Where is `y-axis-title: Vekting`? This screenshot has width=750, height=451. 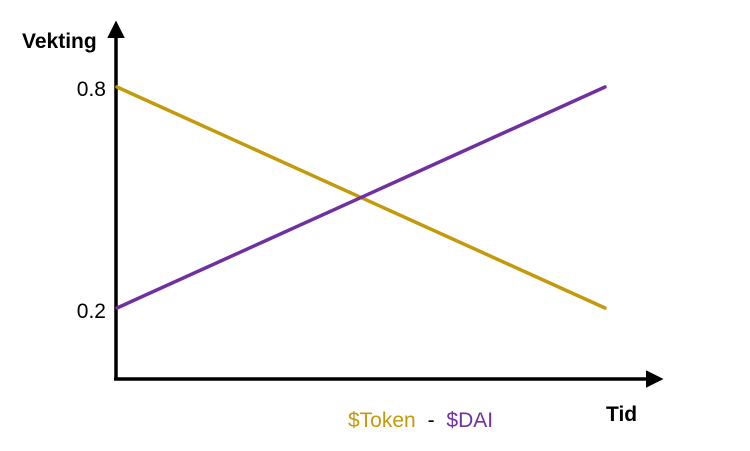 y-axis-title: Vekting is located at coordinates (59, 41).